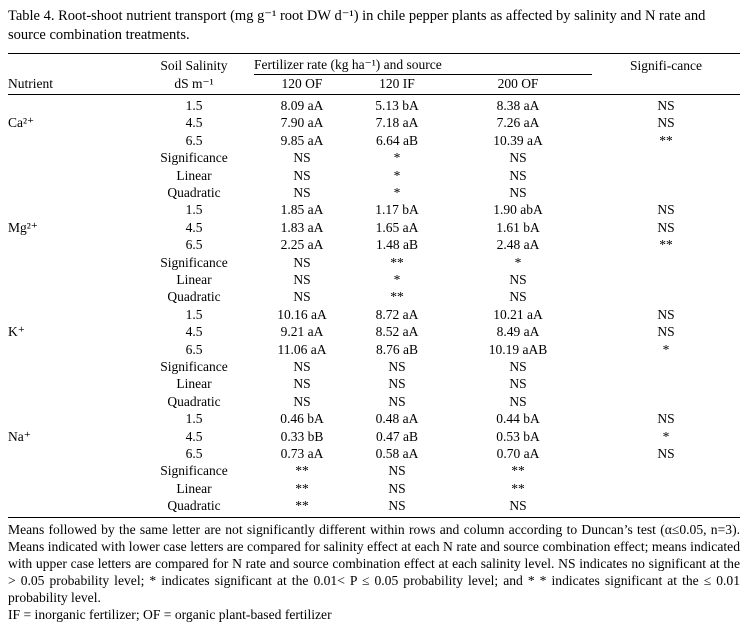 Image resolution: width=748 pixels, height=632 pixels. I want to click on row-label: Significance, so click(194, 471).